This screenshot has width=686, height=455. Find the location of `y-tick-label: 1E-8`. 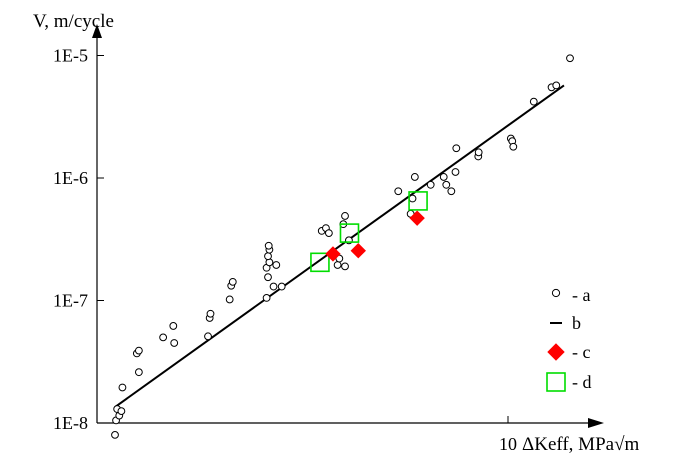

y-tick-label: 1E-8 is located at coordinates (70, 423).